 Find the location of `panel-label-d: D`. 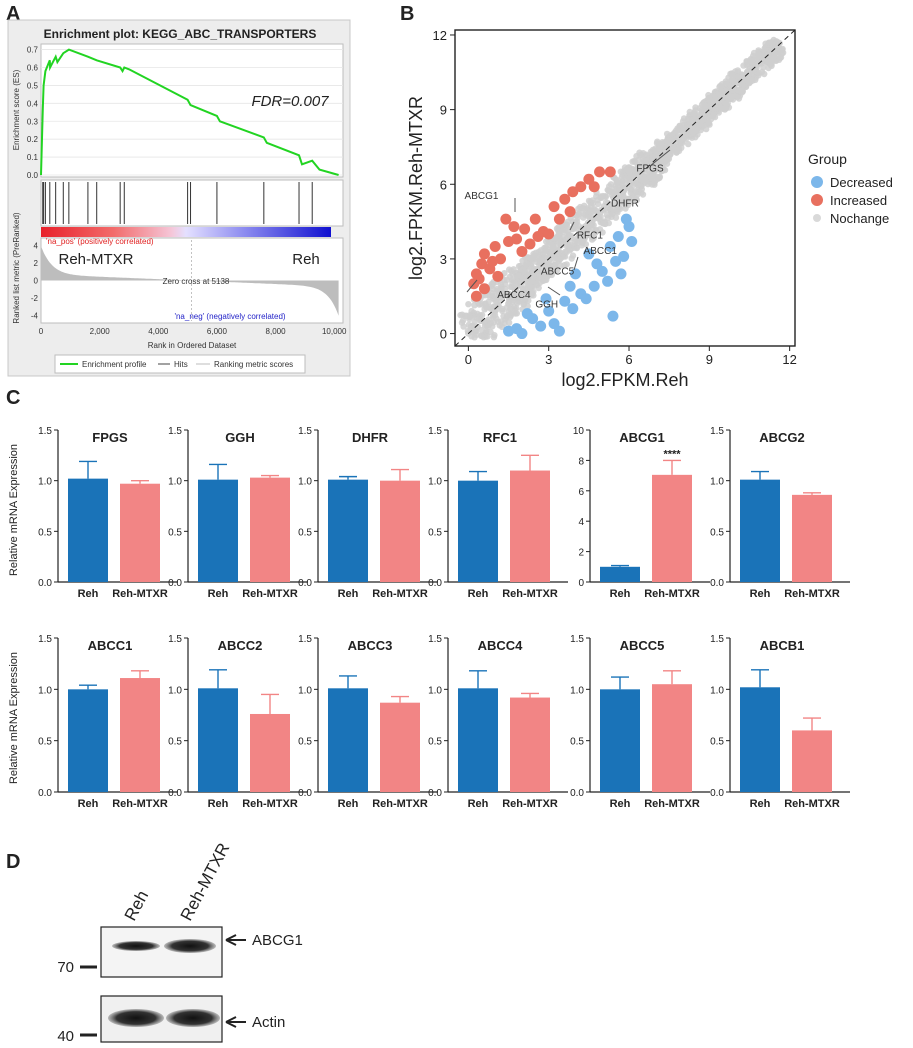

panel-label-d: D is located at coordinates (13, 862).